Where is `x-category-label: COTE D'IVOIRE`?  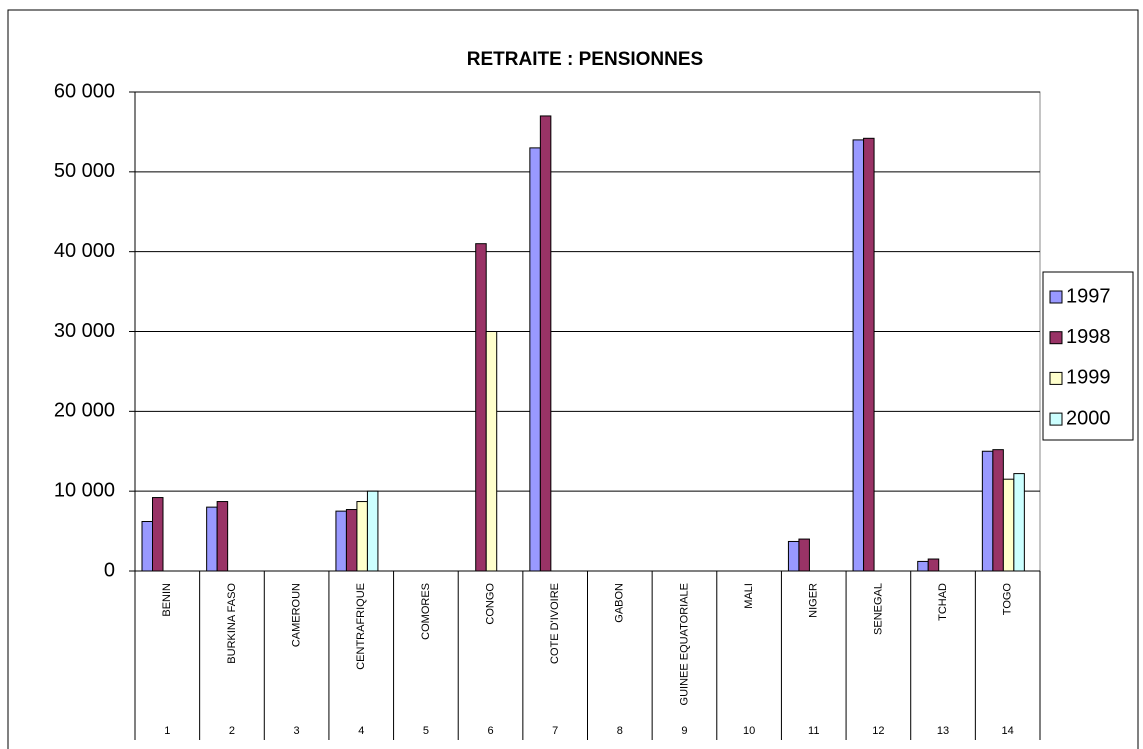
x-category-label: COTE D'IVOIRE is located at coordinates (555, 623).